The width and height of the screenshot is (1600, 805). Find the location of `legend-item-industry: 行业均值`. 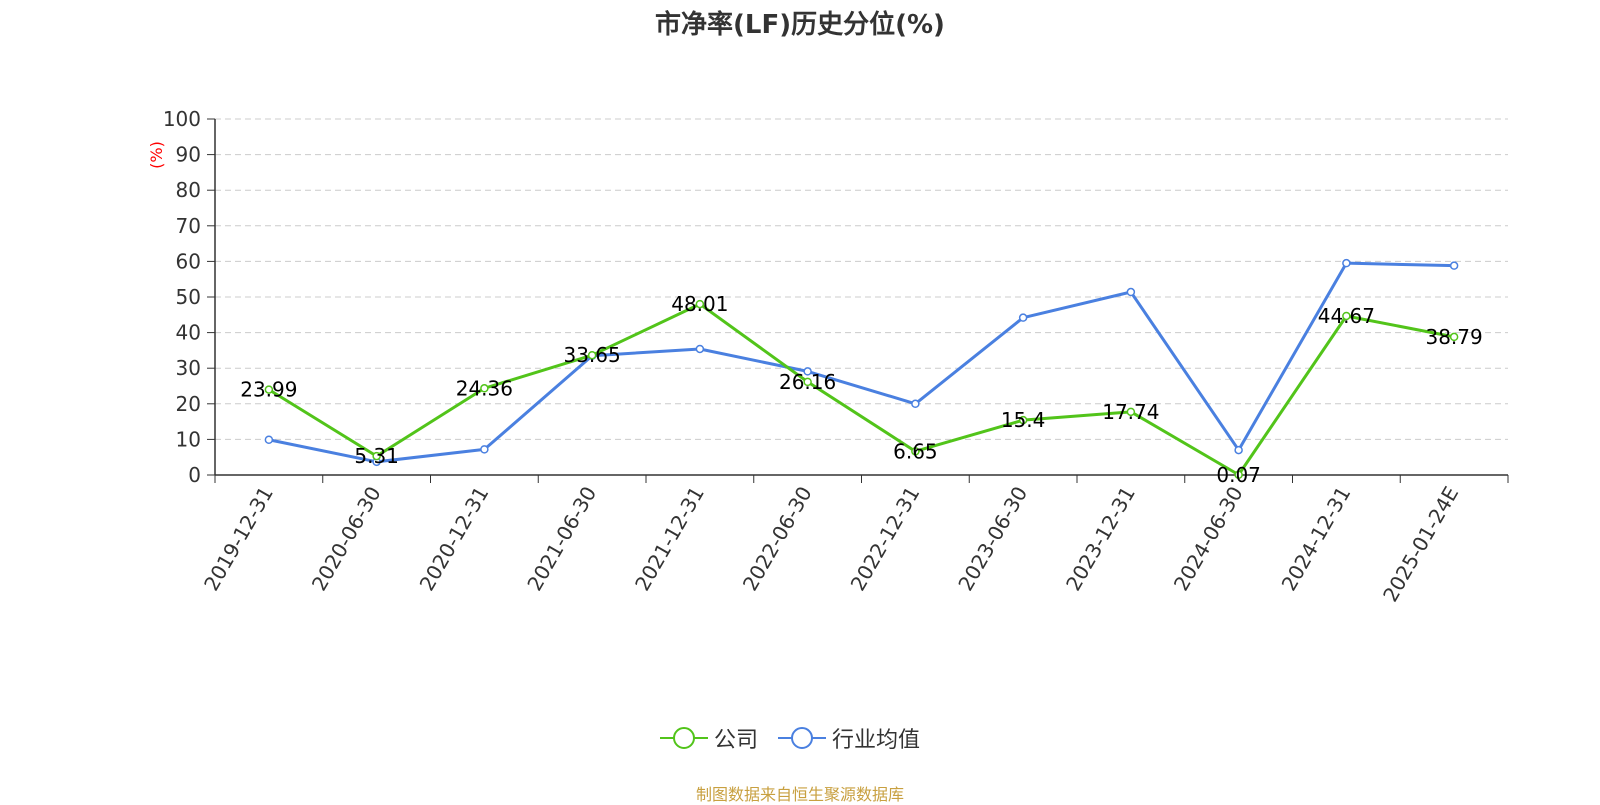

legend-item-industry: 行业均值 is located at coordinates (849, 738).